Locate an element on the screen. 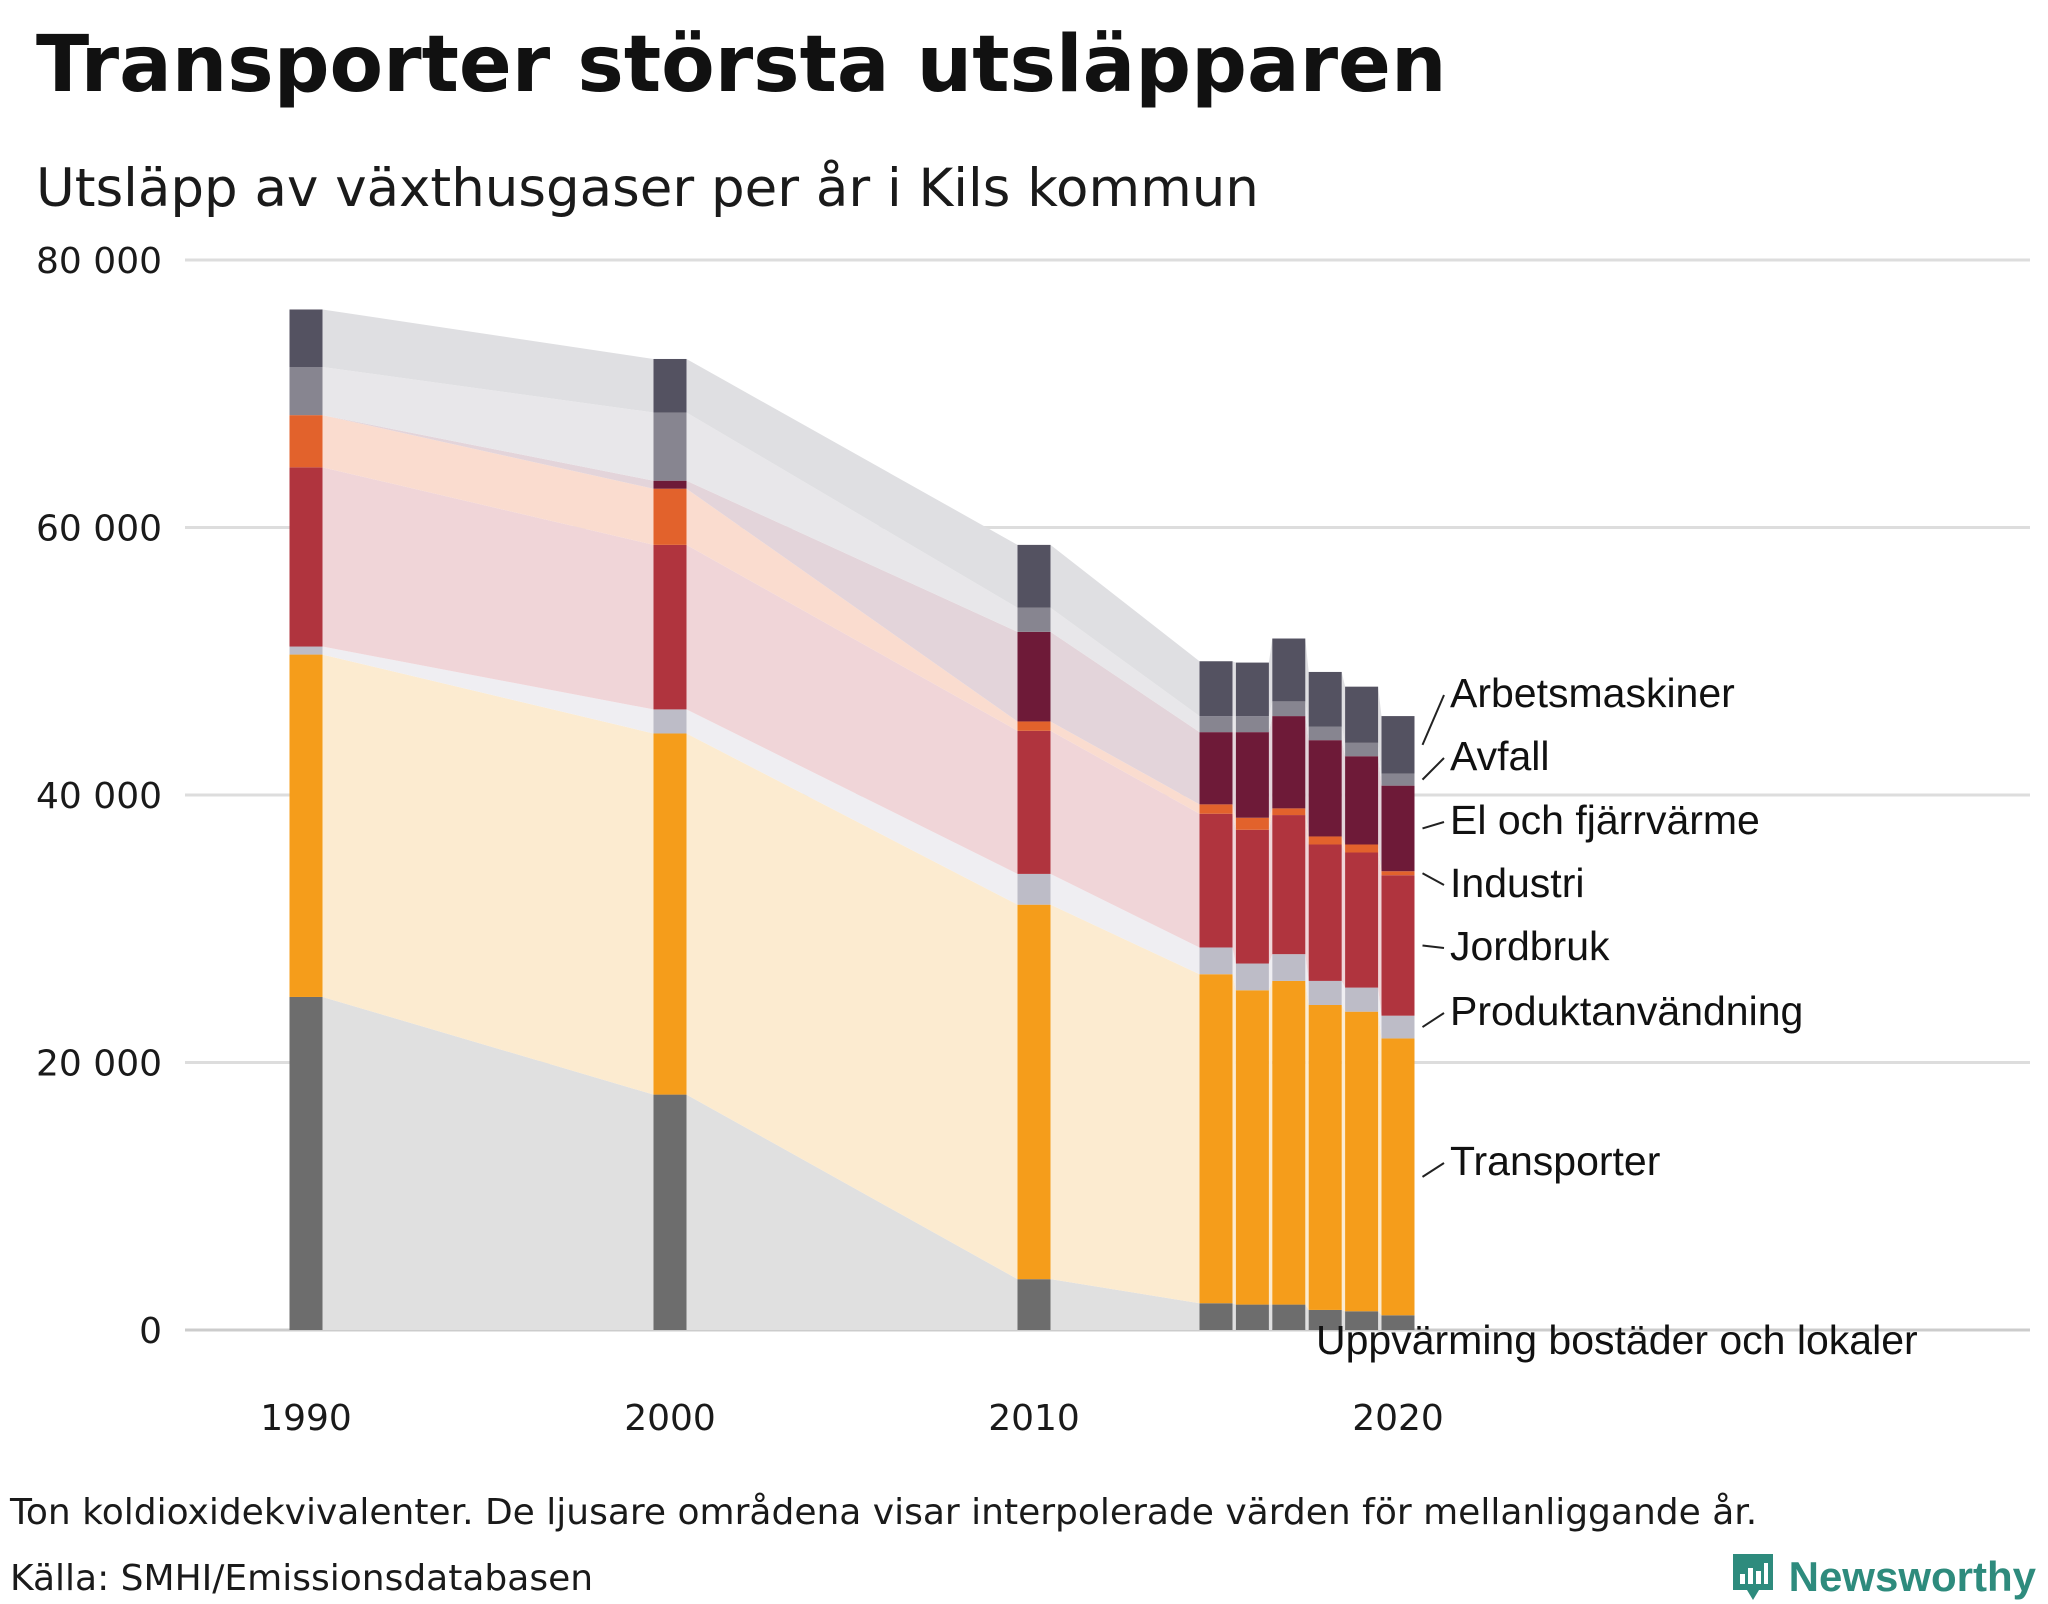  x-tick-label: 2020 is located at coordinates (1398, 1418).